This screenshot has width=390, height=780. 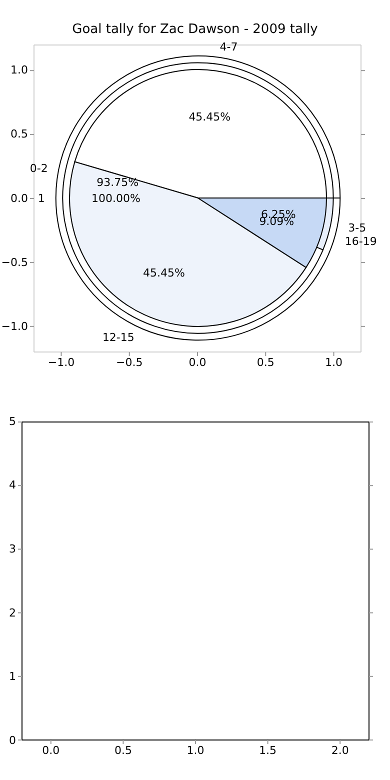 What do you see at coordinates (129, 362) in the screenshot?
I see `x-tick-label: −0.5` at bounding box center [129, 362].